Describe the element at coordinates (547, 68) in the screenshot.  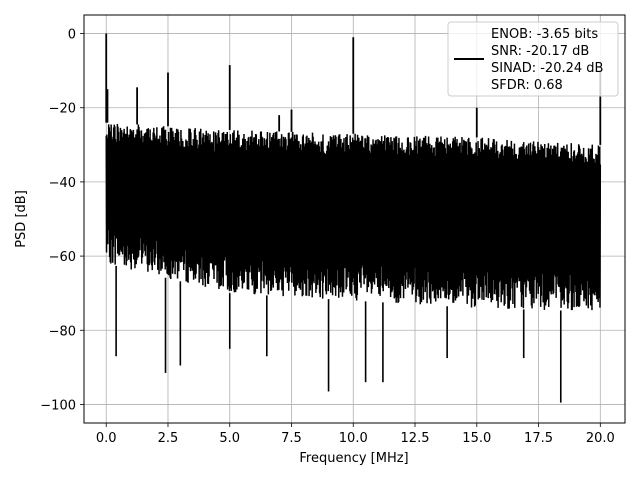
I see `legend-sinad: SINAD: -20.24 dB` at that location.